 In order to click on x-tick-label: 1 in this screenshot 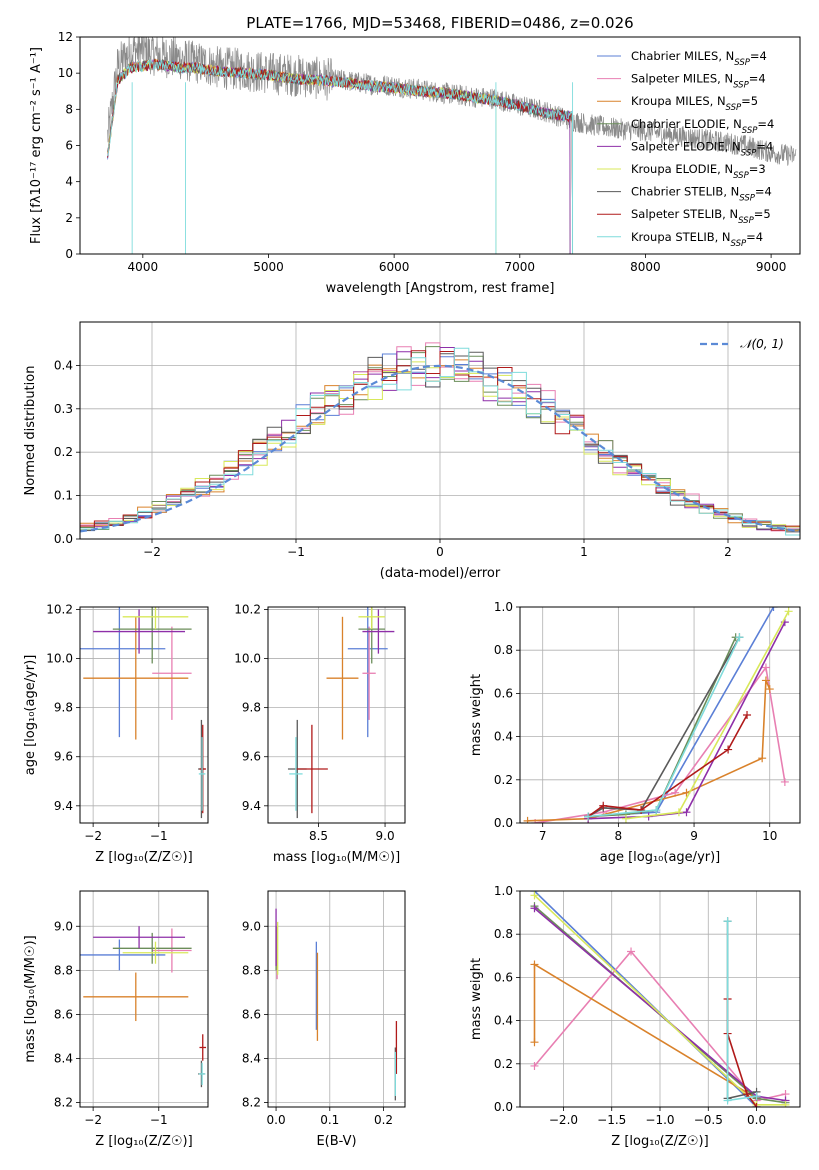, I will do `click(584, 552)`.